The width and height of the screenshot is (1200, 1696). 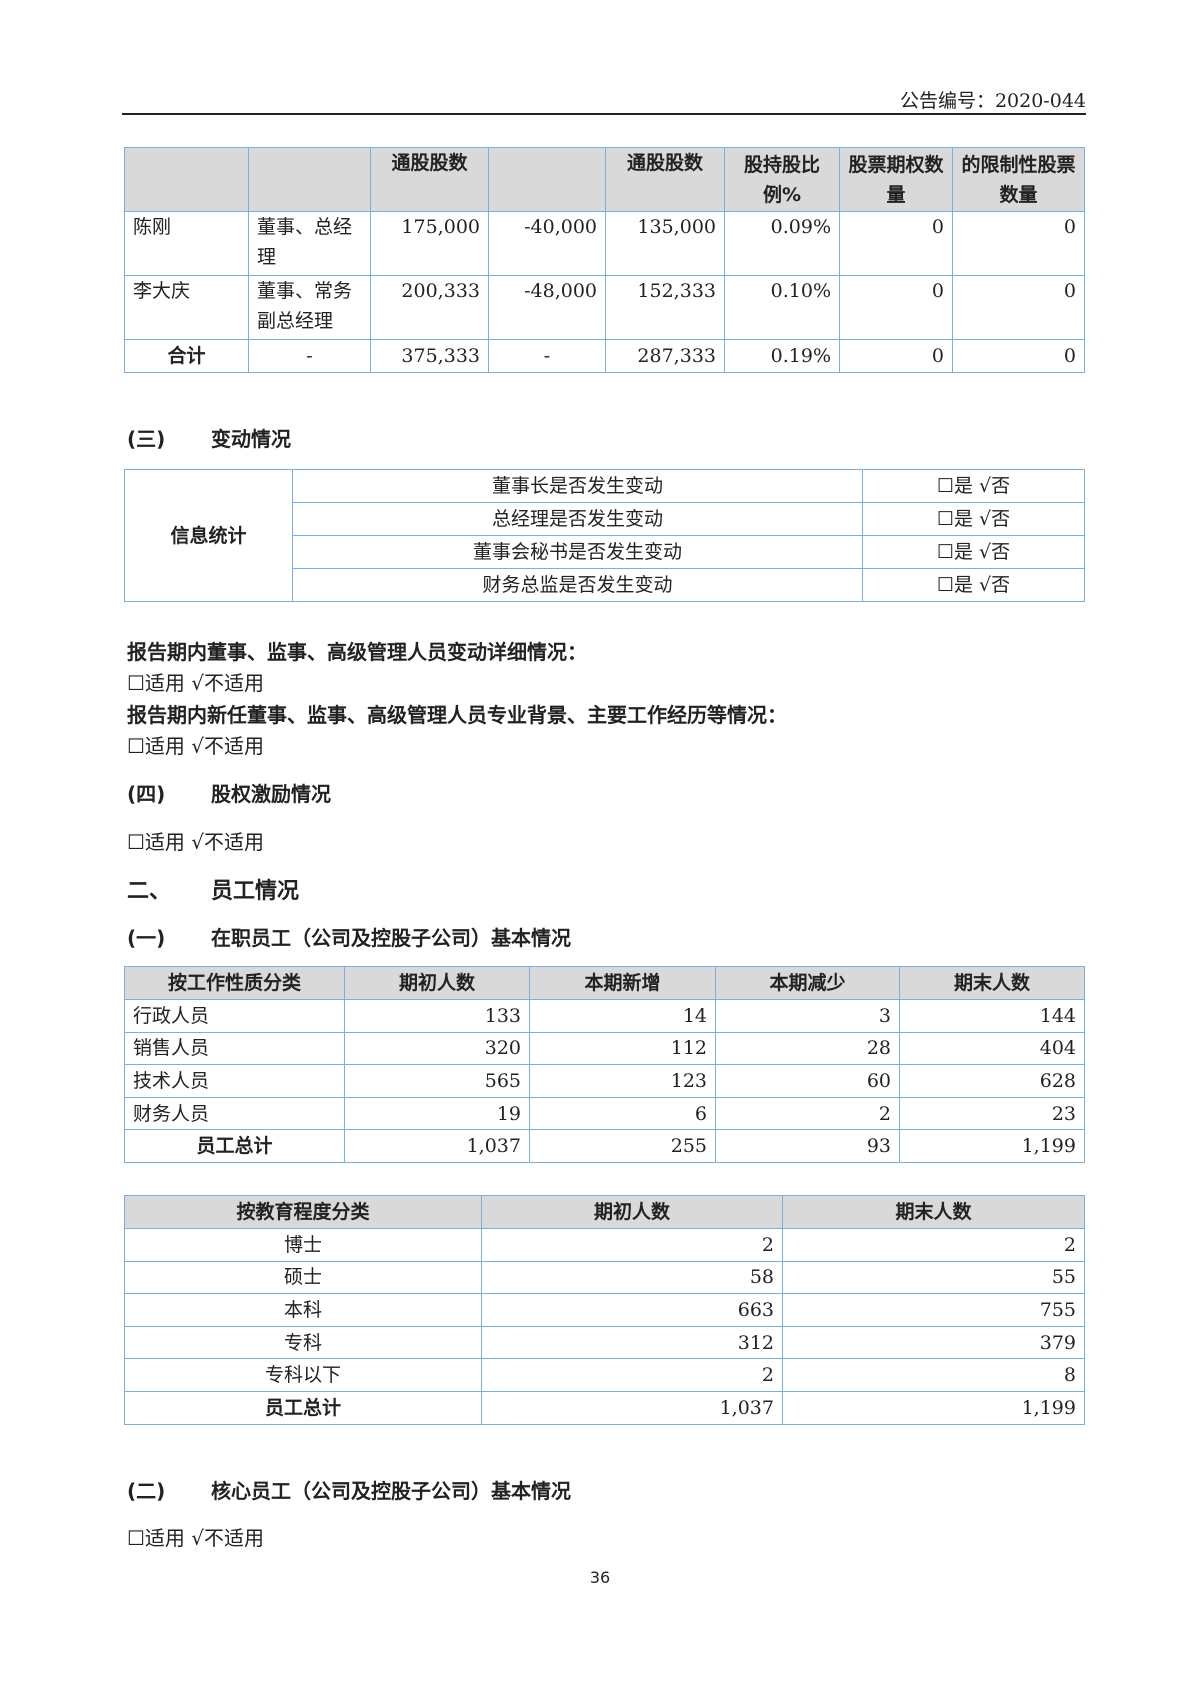 What do you see at coordinates (357, 652) in the screenshot?
I see `detail-title: 报告期内董事、监事、高级管理人员变动详细情况：` at bounding box center [357, 652].